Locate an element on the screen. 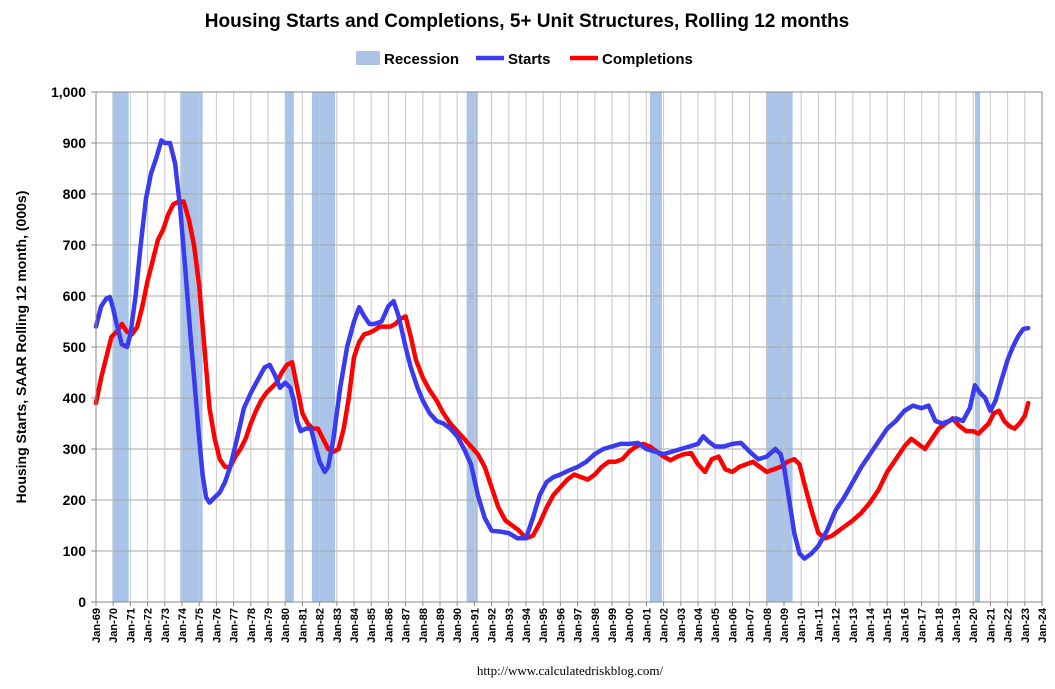 The width and height of the screenshot is (1055, 689). x-tick-label: Jan-20 is located at coordinates (974, 625).